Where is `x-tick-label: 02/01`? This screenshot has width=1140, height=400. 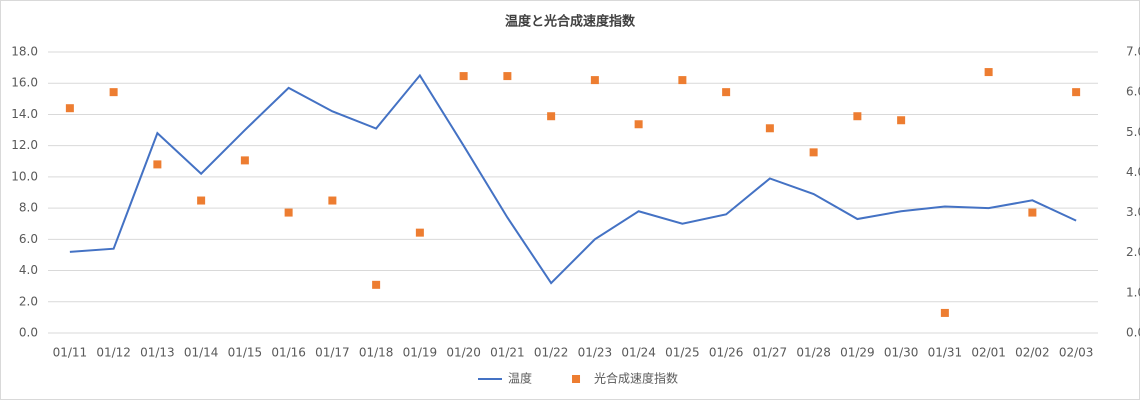 x-tick-label: 02/01 is located at coordinates (988, 353).